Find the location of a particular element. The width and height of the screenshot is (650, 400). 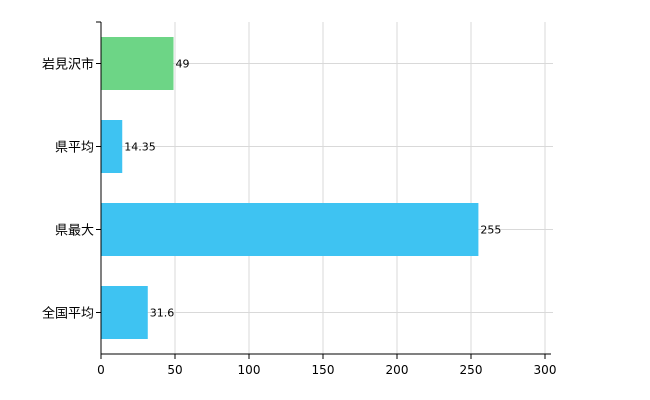

data-label-0: 49 is located at coordinates (183, 64).